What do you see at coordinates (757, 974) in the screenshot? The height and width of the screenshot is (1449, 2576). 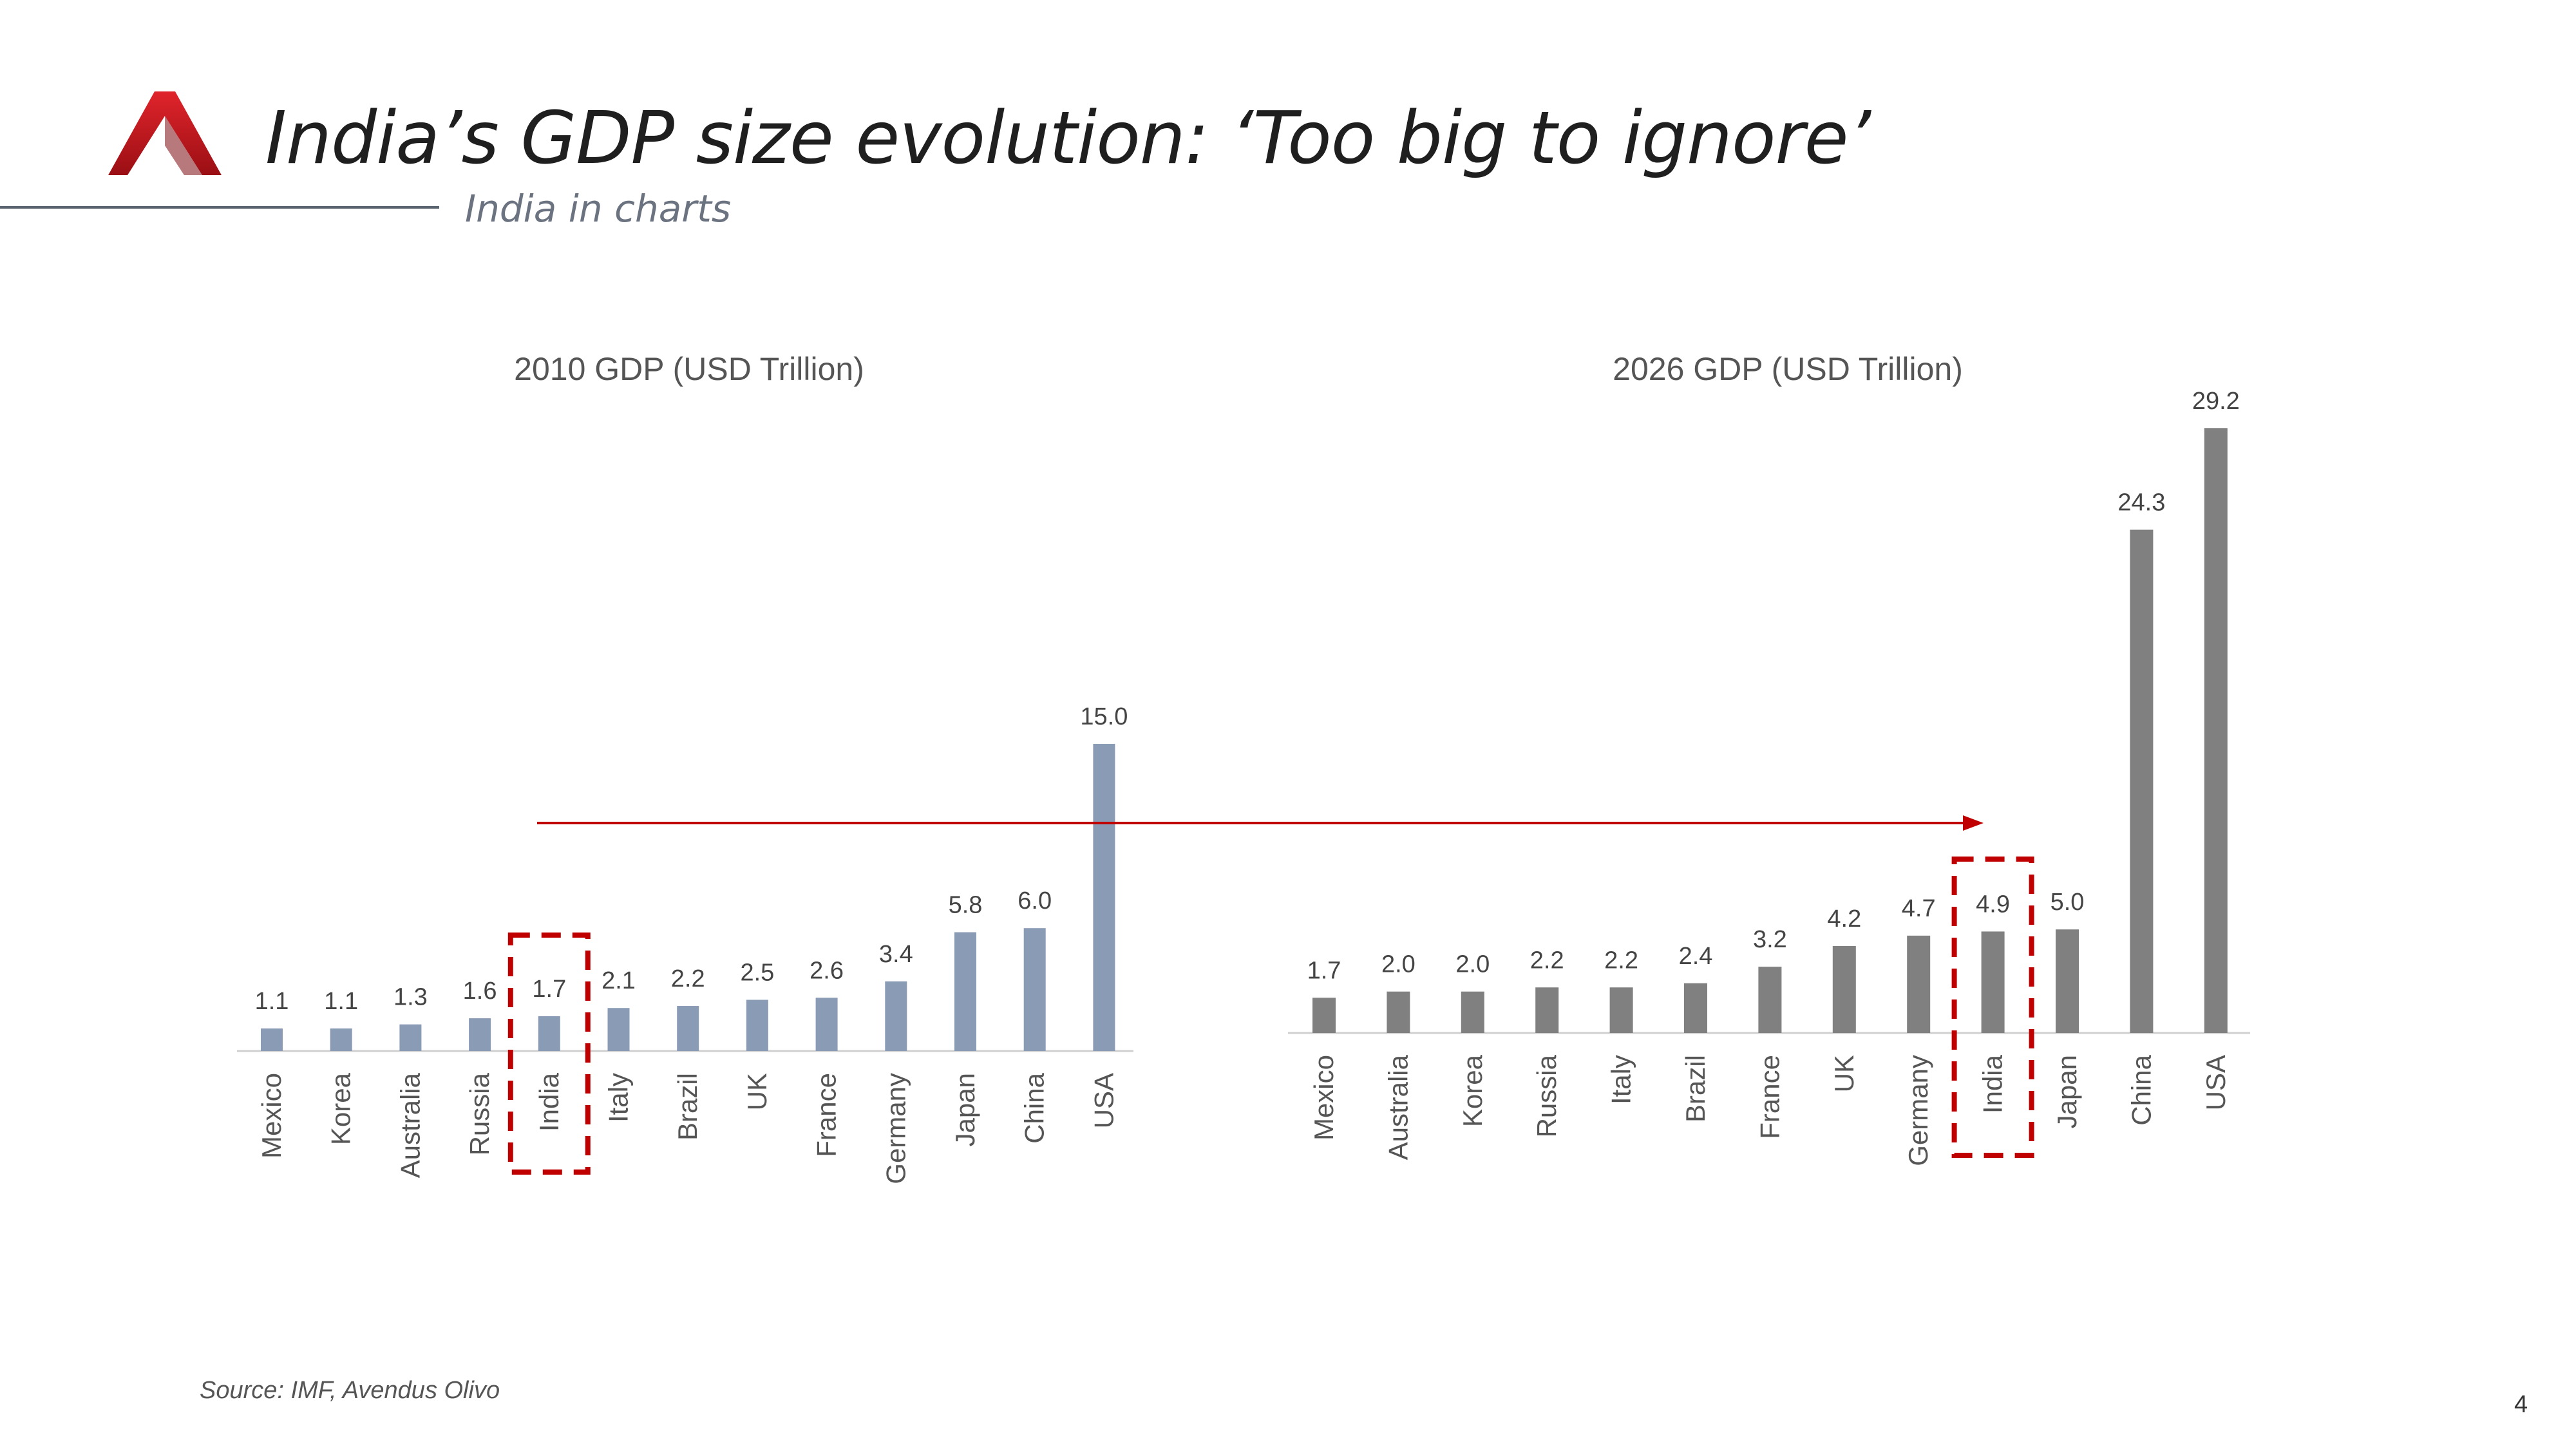 I see `data-label: 2.5` at bounding box center [757, 974].